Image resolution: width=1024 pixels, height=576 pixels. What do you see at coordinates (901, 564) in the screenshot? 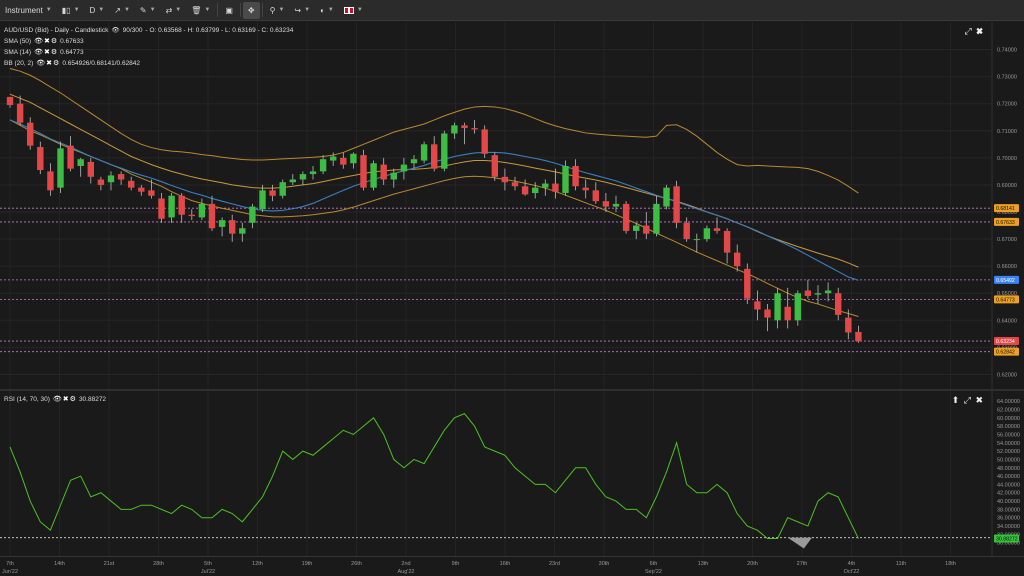
I see `time-tick-label: 11th` at bounding box center [901, 564].